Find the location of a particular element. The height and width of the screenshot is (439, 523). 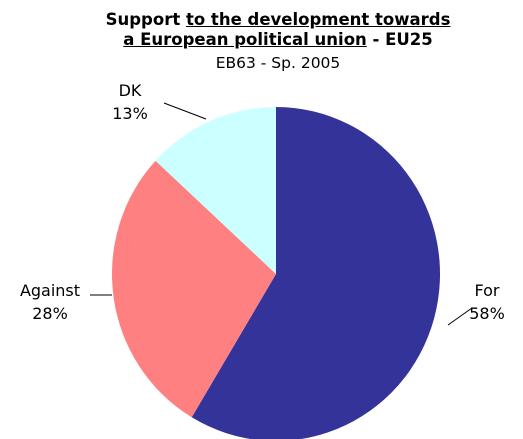

leader-line-dk is located at coordinates (185, 111).